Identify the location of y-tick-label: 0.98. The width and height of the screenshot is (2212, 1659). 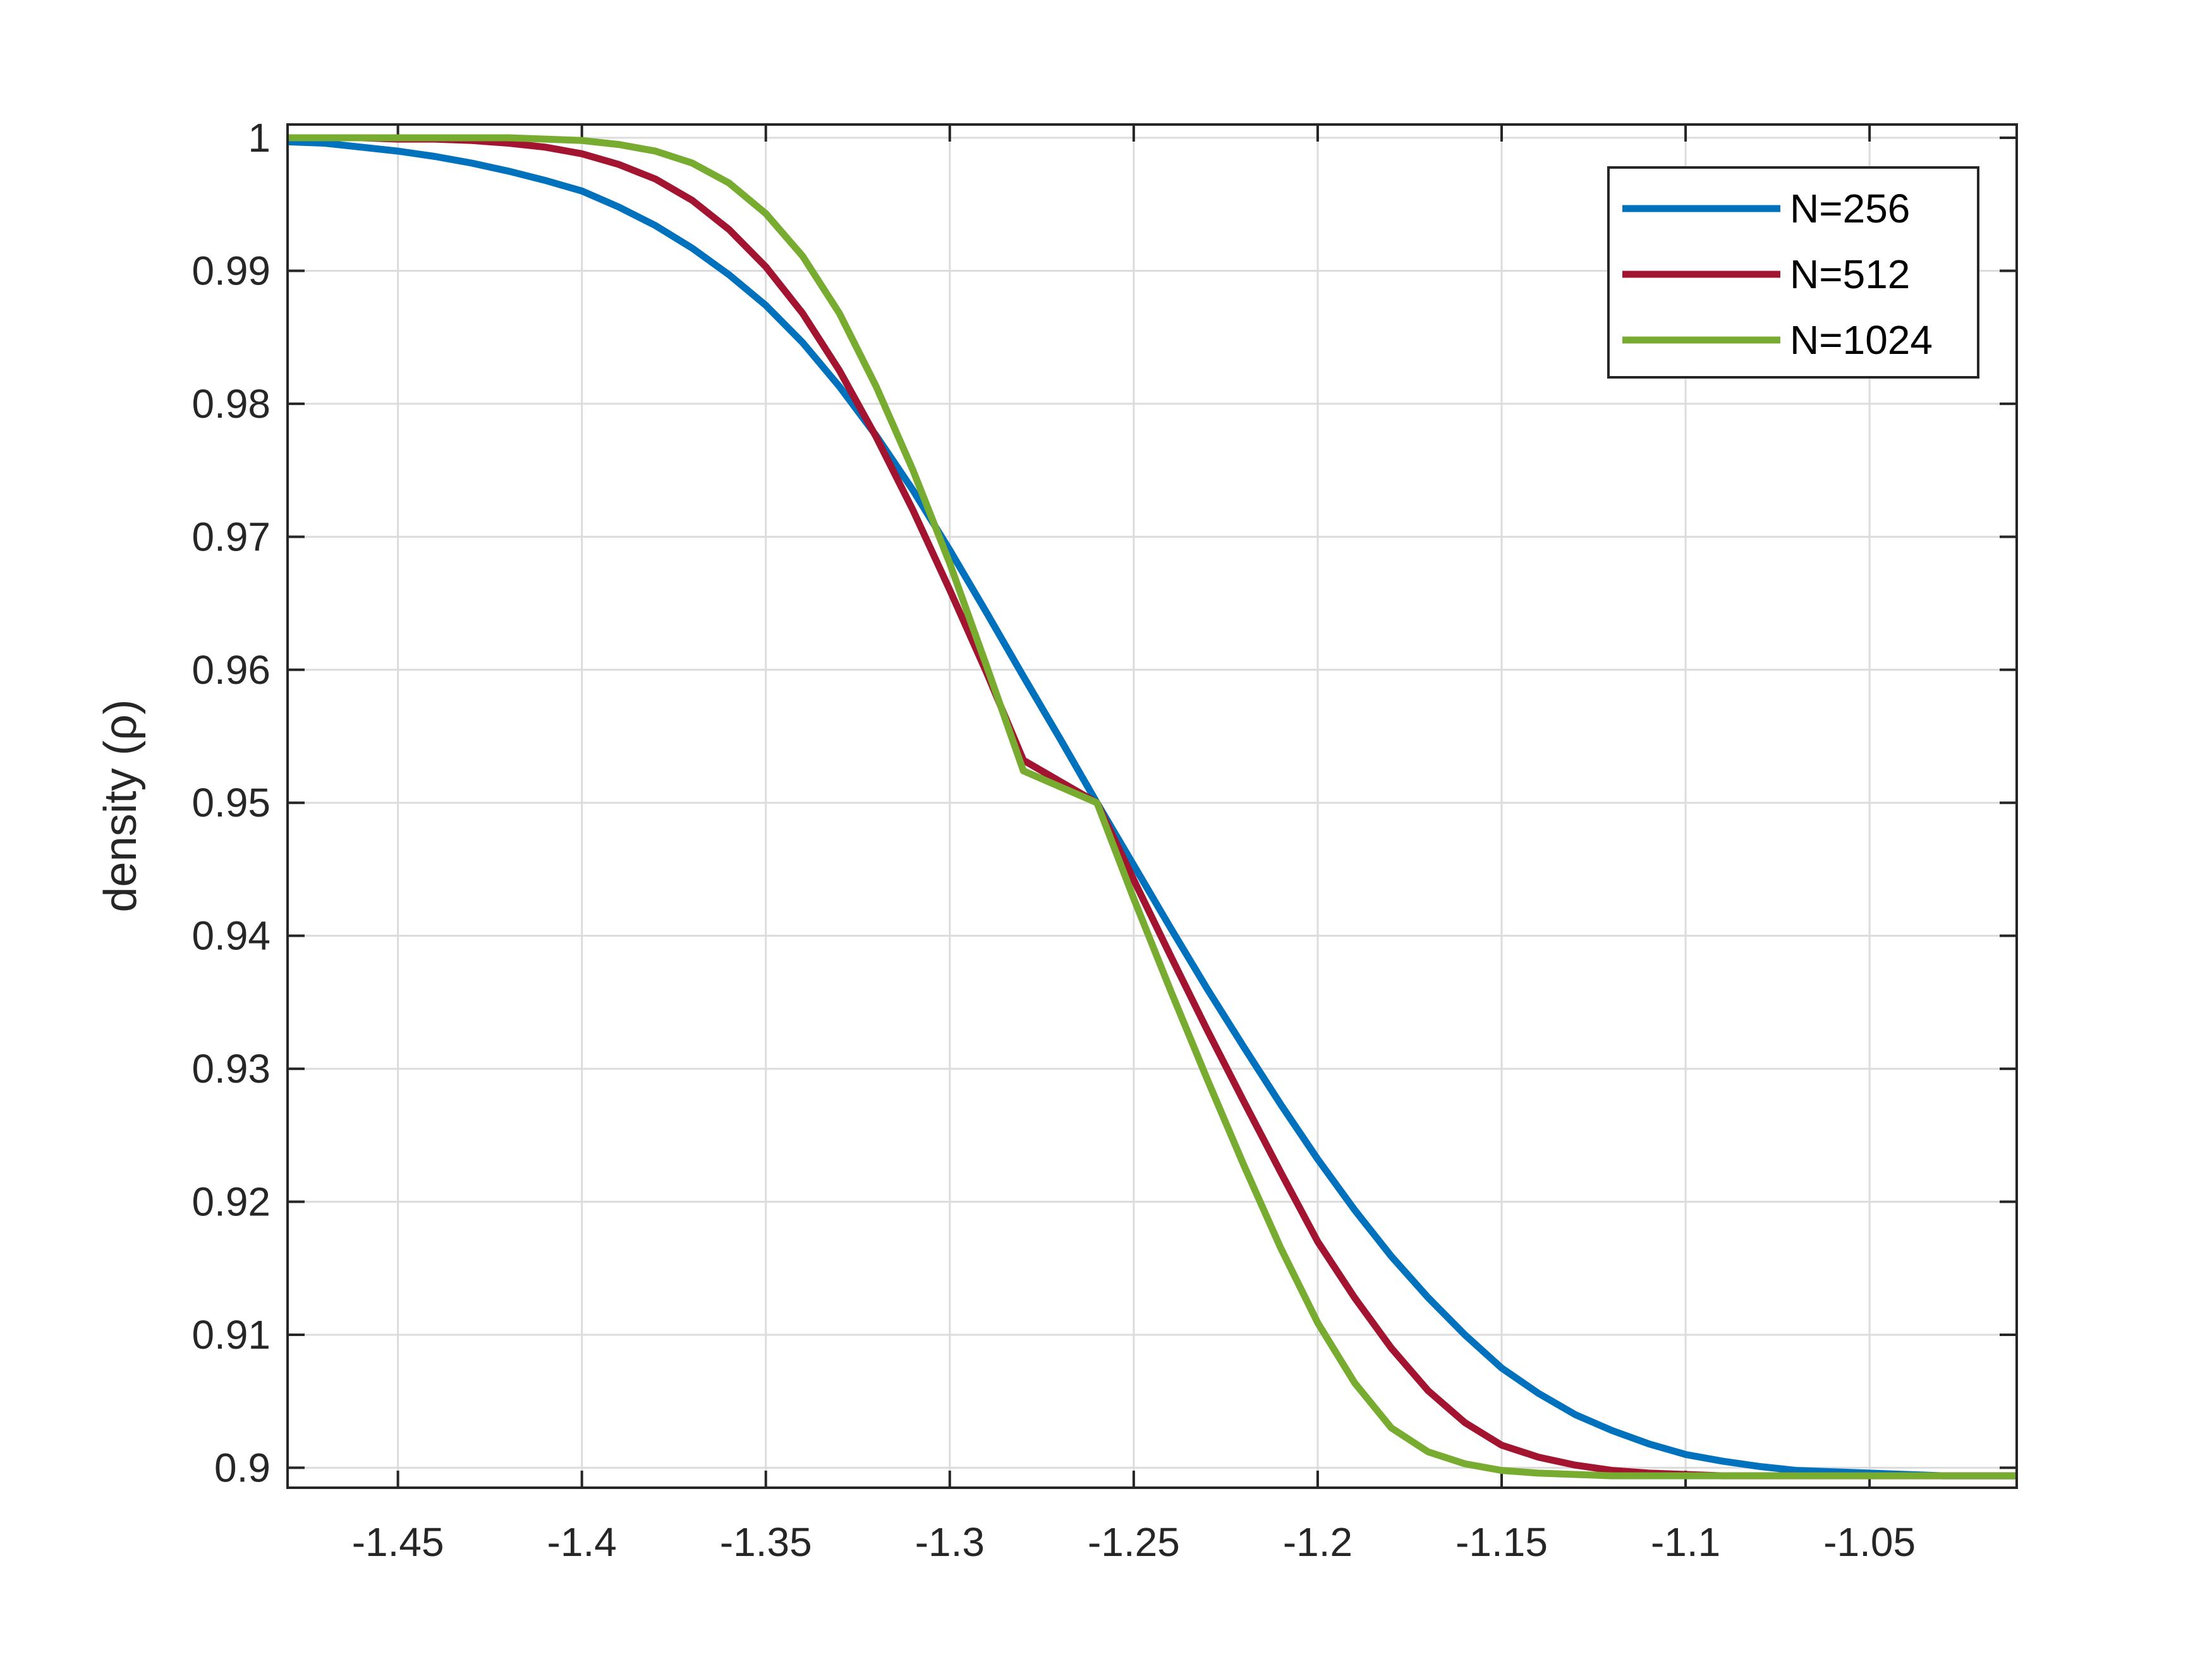
(230, 404).